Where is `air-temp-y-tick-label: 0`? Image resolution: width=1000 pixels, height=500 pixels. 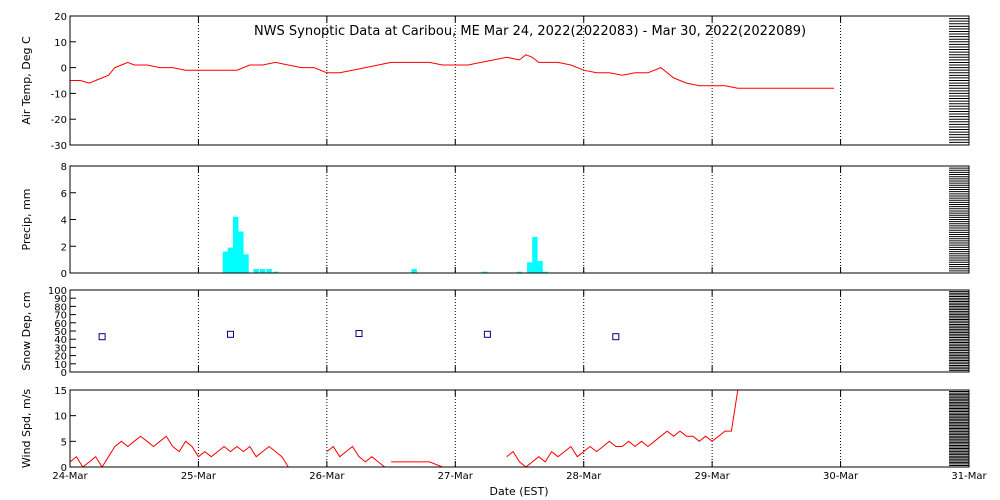 air-temp-y-tick-label: 0 is located at coordinates (64, 69).